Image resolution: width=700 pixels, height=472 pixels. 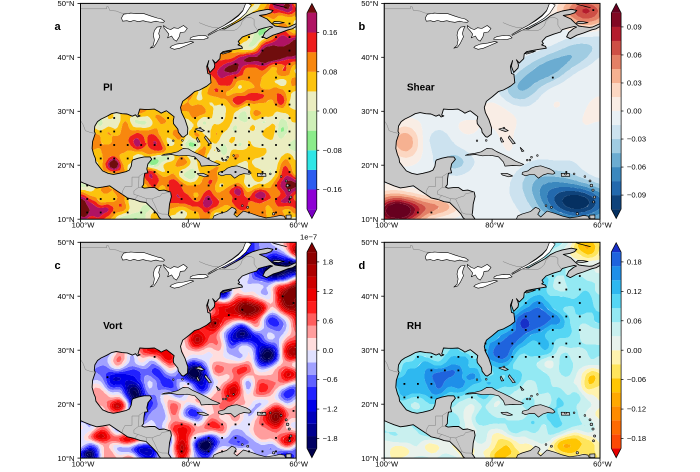 I want to click on svg-text: d, so click(x=362, y=266).